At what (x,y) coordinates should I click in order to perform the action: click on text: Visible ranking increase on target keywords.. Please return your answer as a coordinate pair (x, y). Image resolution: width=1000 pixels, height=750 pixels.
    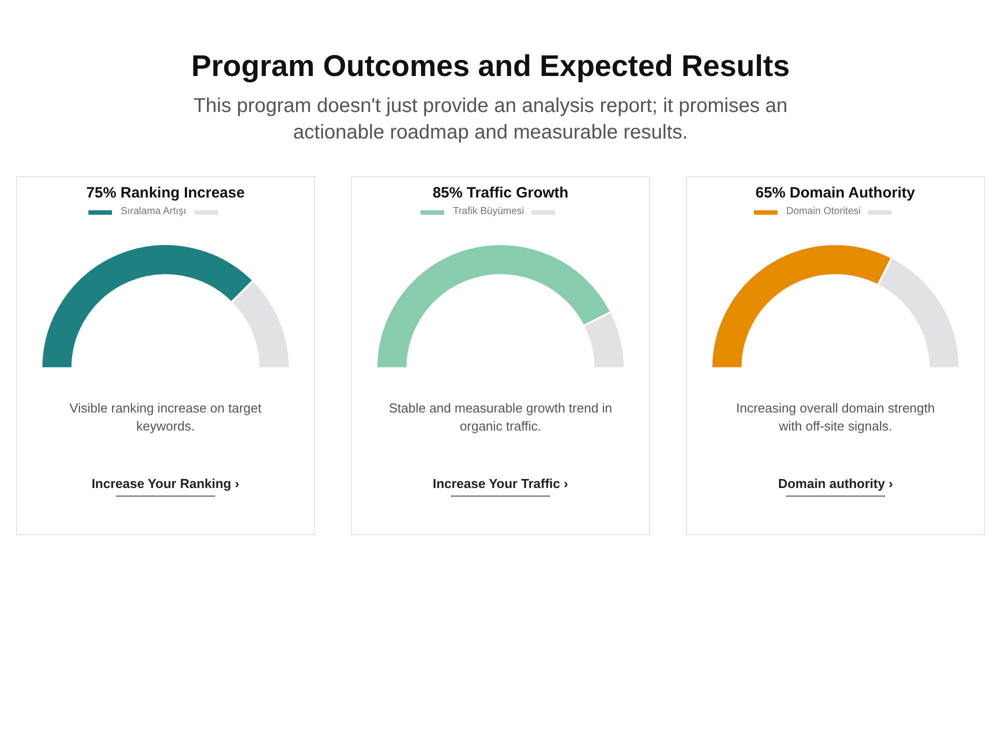
    Looking at the image, I should click on (166, 417).